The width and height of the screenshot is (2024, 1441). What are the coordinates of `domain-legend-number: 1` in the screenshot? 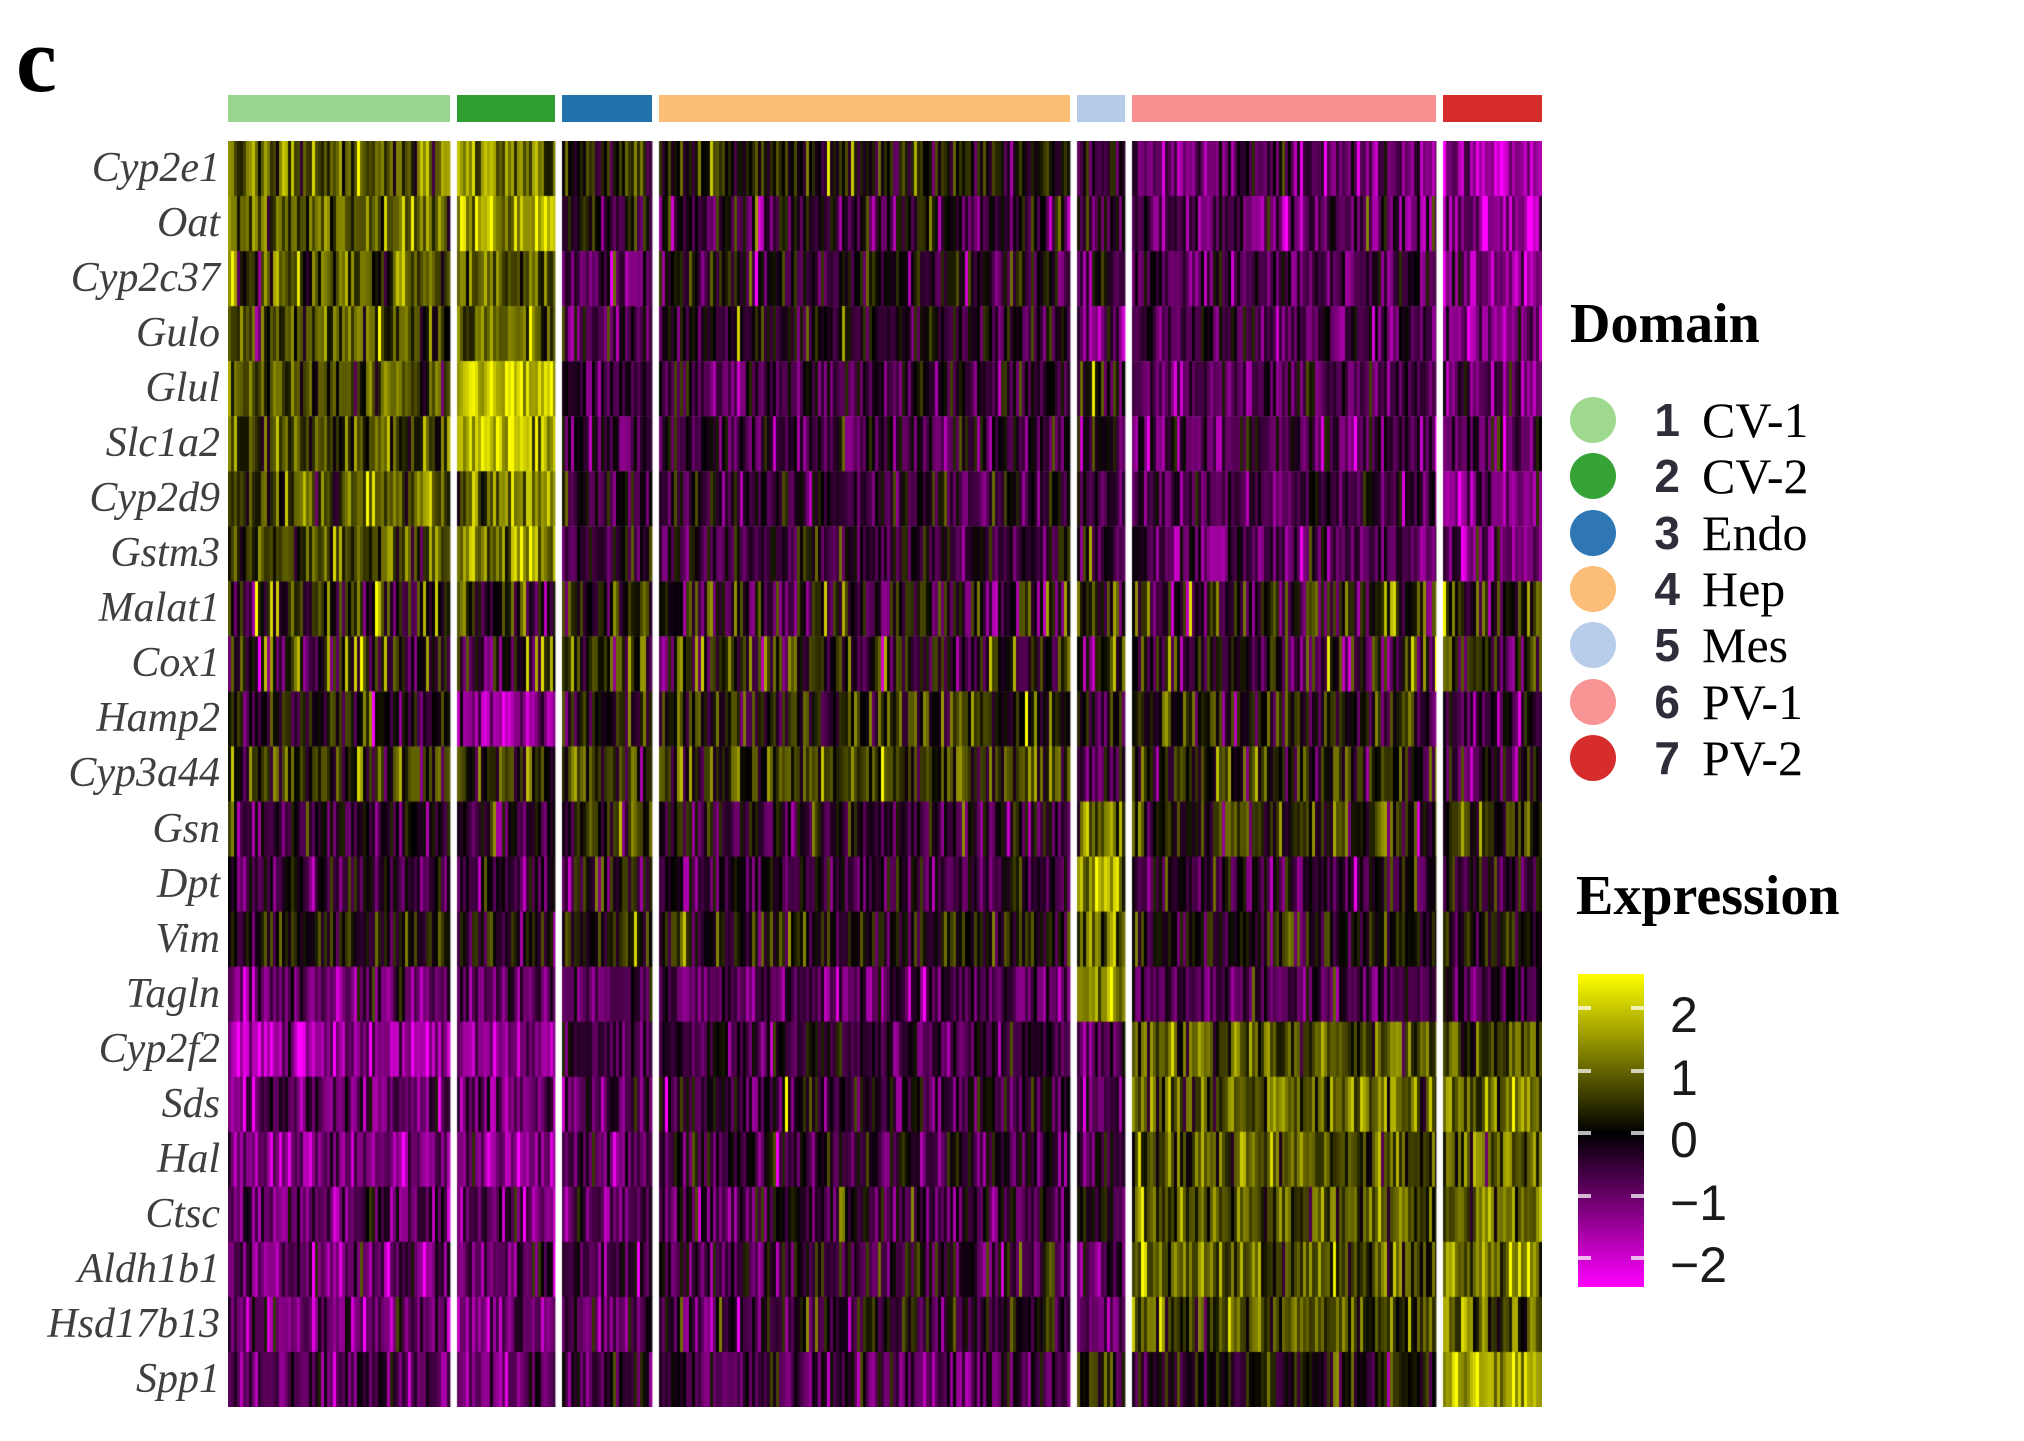 It's located at (1667, 420).